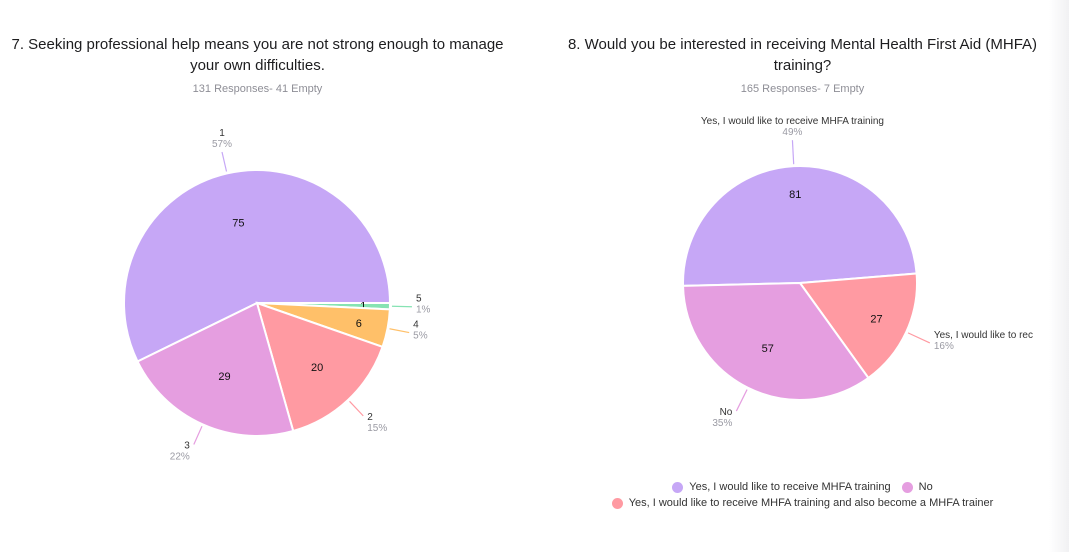  Describe the element at coordinates (222, 144) in the screenshot. I see `slice-percent-label: 57%` at that location.